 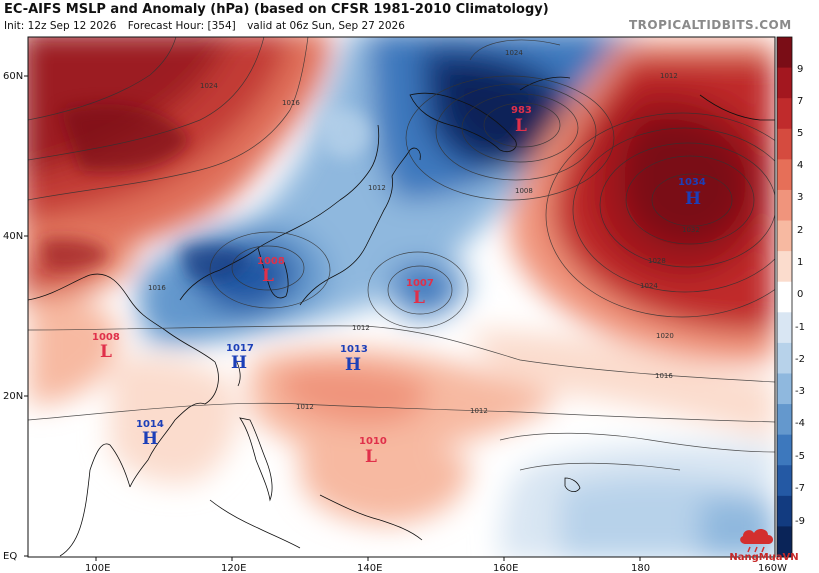 I want to click on high-center-1017: 1017 H, so click(x=240, y=358).